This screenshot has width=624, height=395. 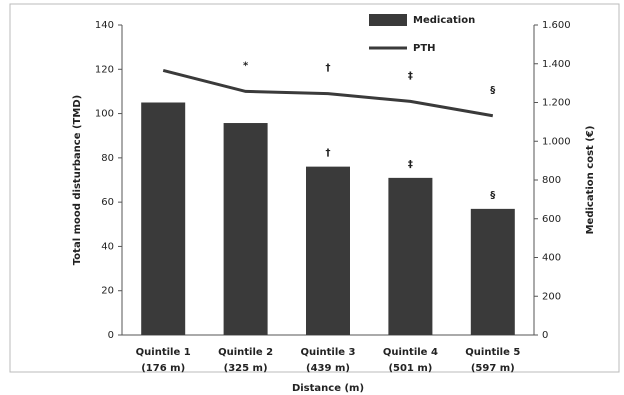 I want to click on y2-tick-label: 400, so click(x=551, y=258).